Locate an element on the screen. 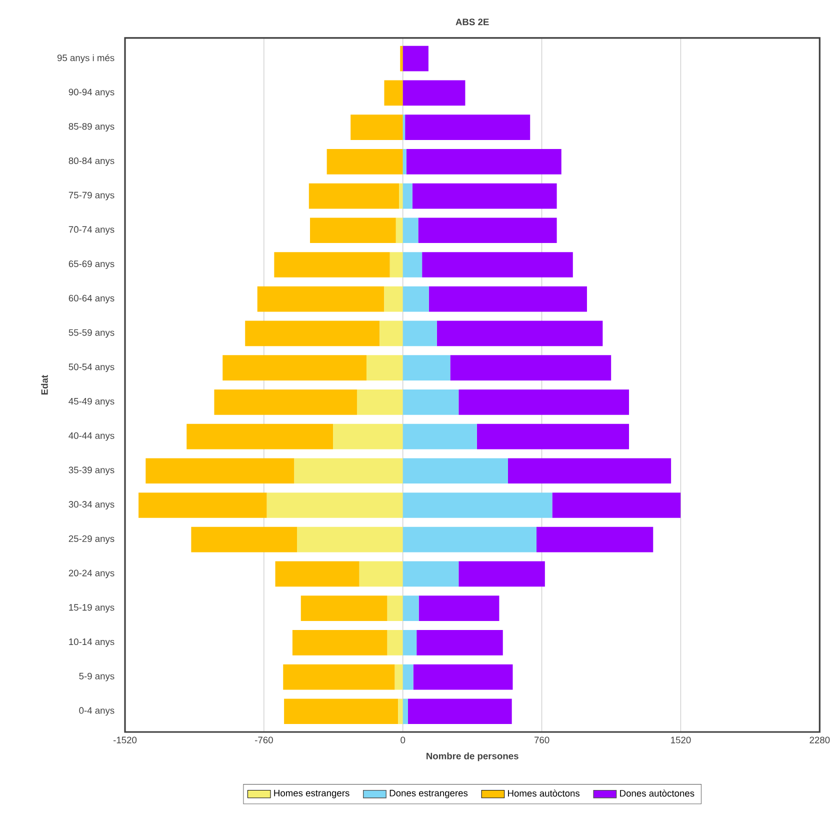  x-tick-label: -1520 is located at coordinates (125, 740).